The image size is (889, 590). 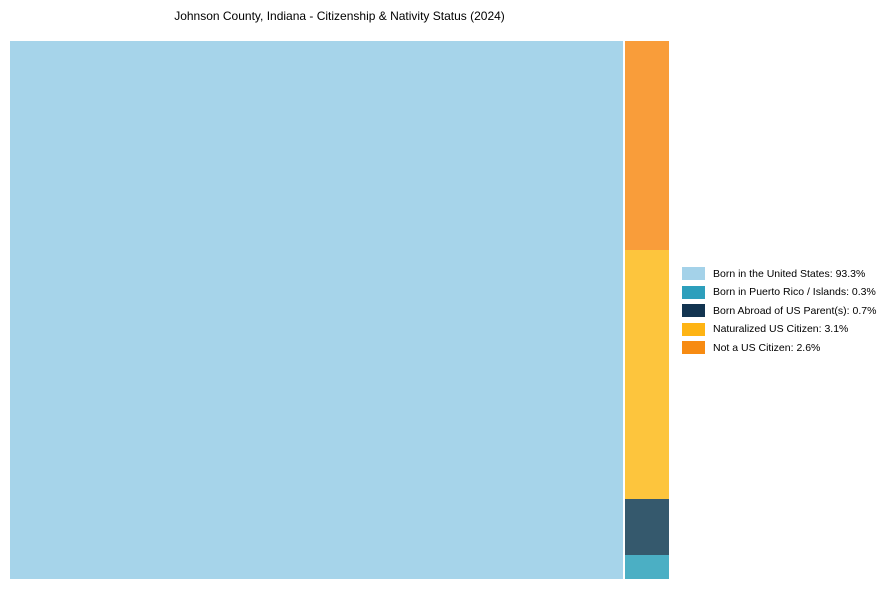 I want to click on legend-swatch-not-a-us-citizen, so click(x=693, y=347).